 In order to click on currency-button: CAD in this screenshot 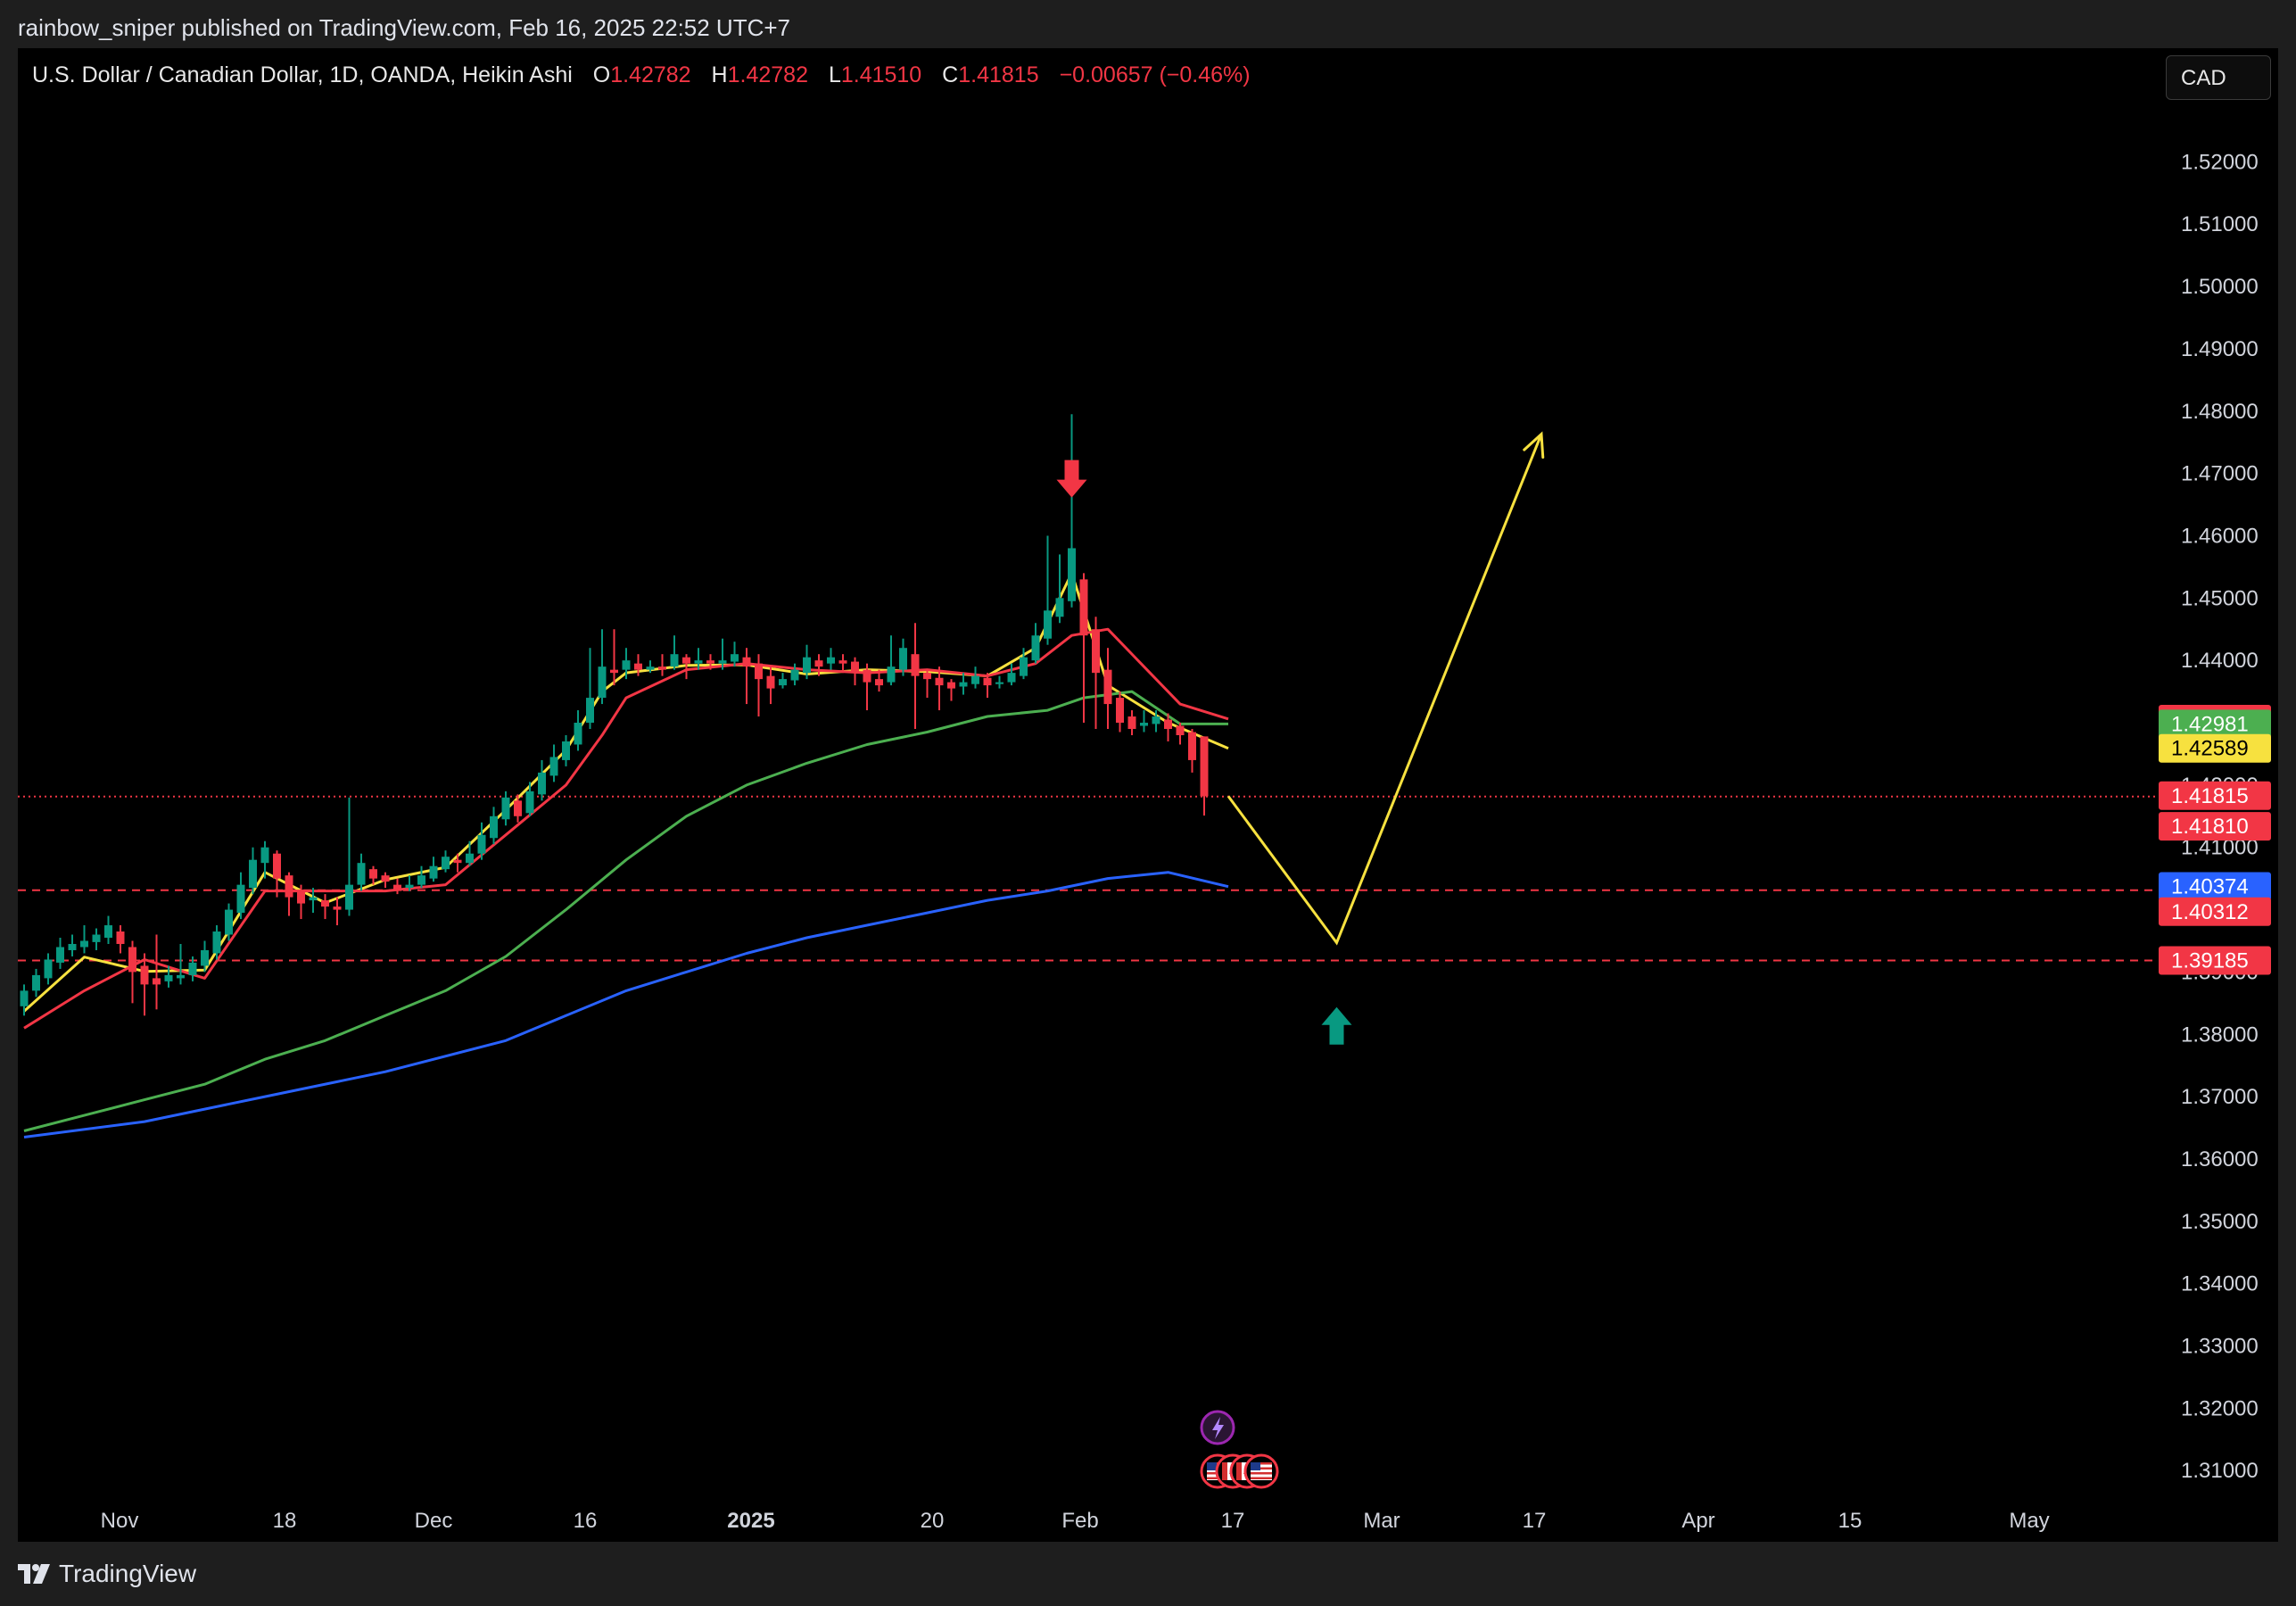, I will do `click(2218, 77)`.